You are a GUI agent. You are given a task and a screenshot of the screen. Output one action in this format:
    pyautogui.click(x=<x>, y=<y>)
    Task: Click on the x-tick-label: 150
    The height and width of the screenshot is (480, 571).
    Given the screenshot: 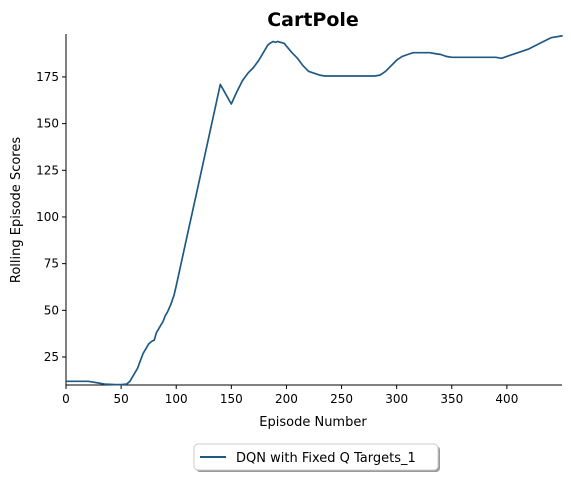 What is the action you would take?
    pyautogui.click(x=231, y=399)
    